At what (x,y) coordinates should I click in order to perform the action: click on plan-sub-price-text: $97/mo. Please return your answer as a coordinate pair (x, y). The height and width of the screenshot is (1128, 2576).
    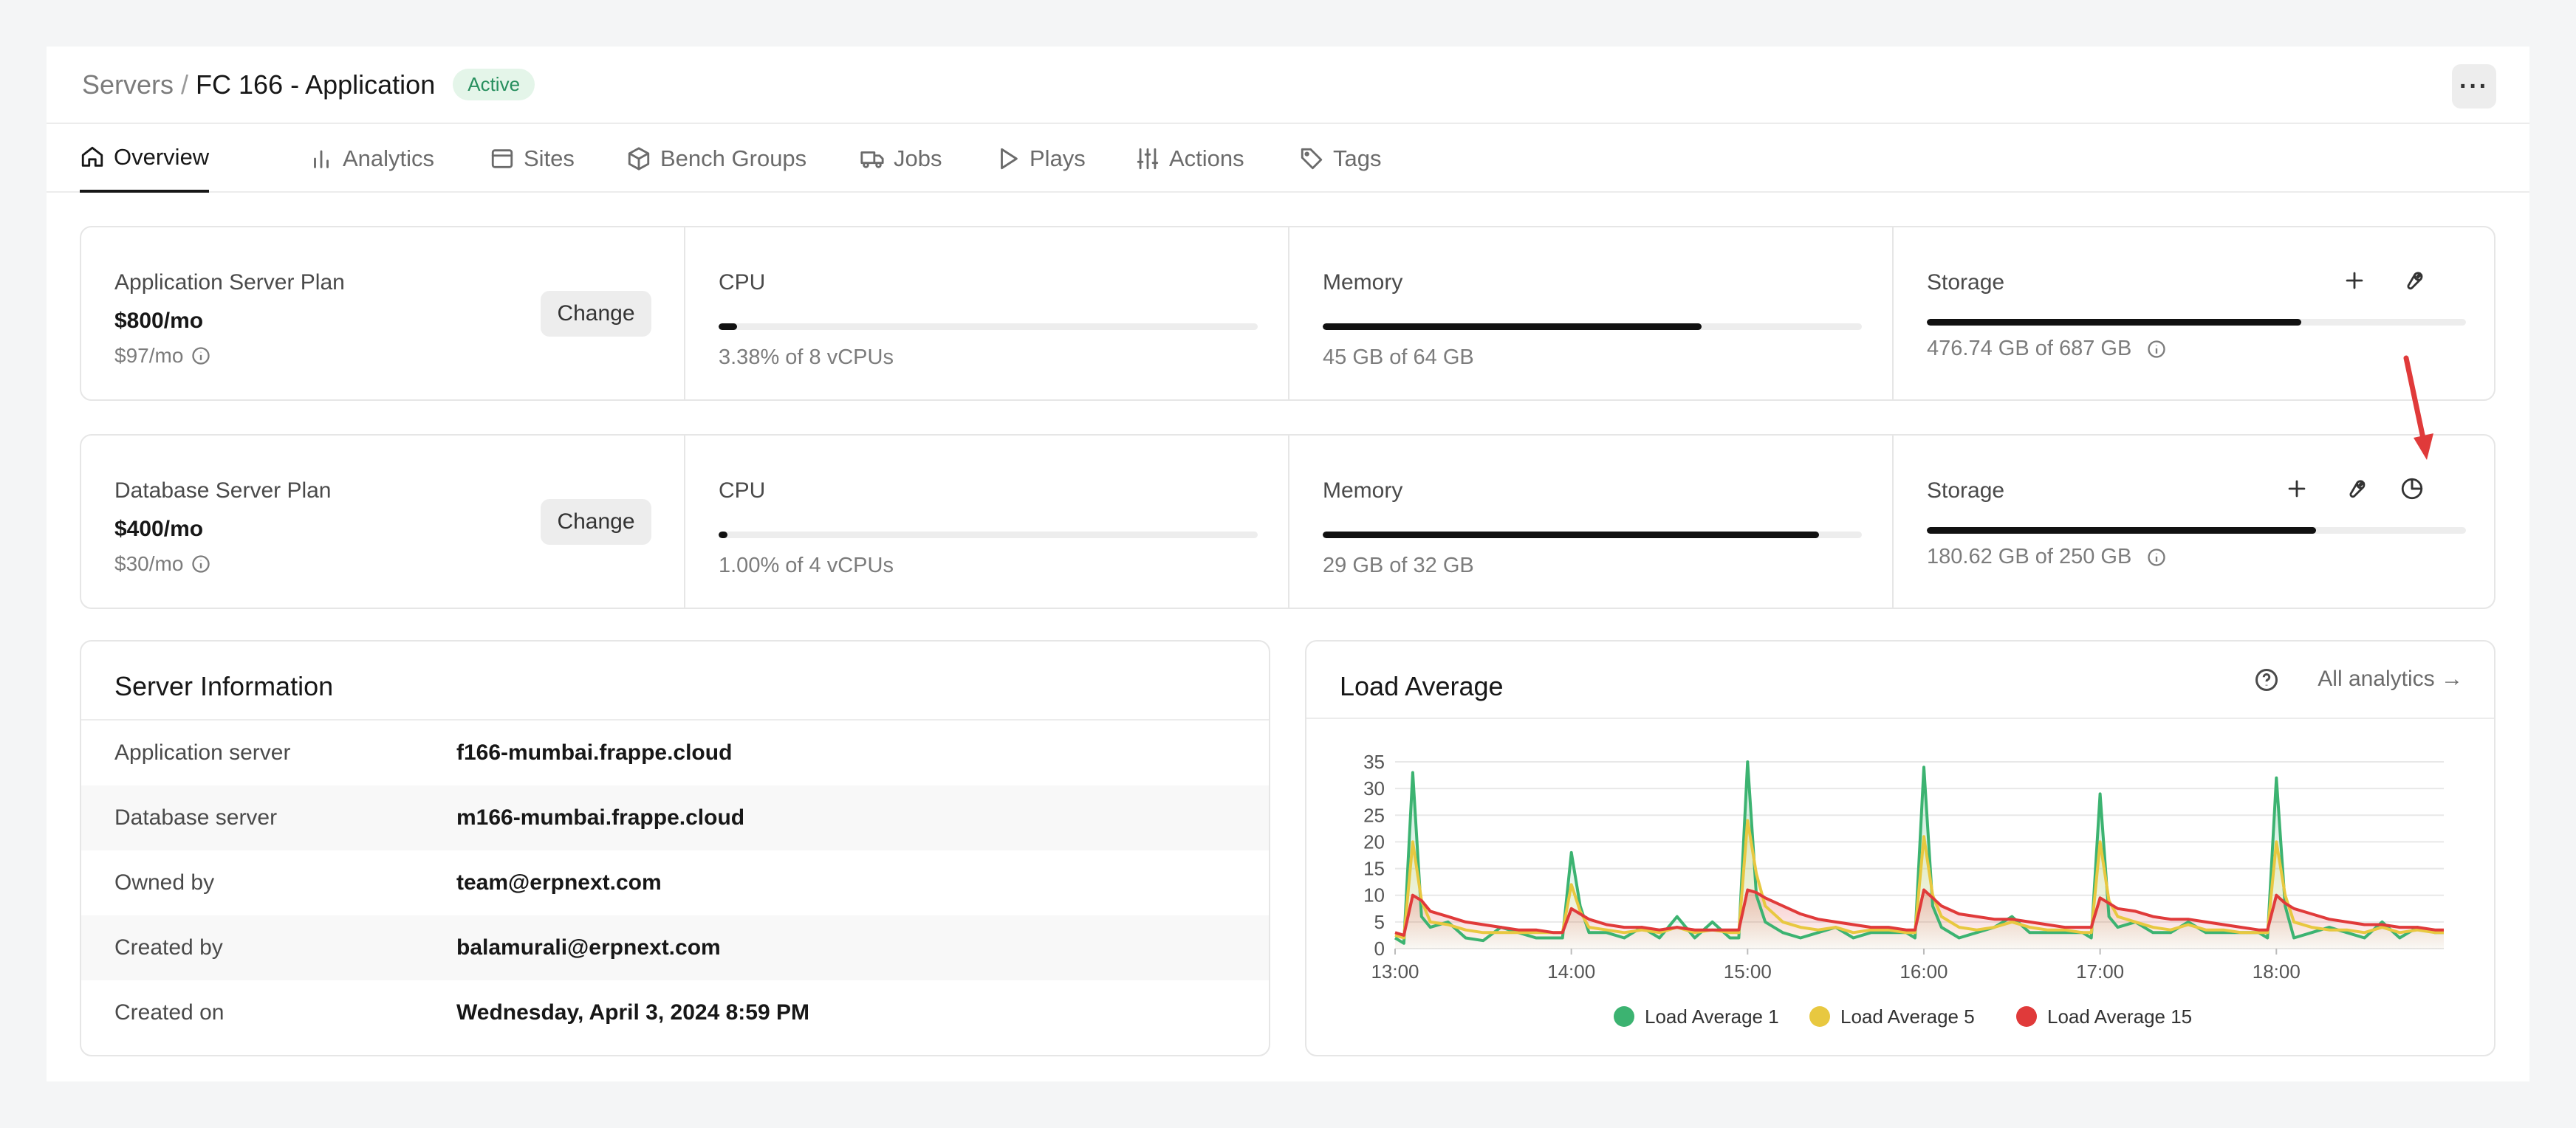
    Looking at the image, I should click on (149, 355).